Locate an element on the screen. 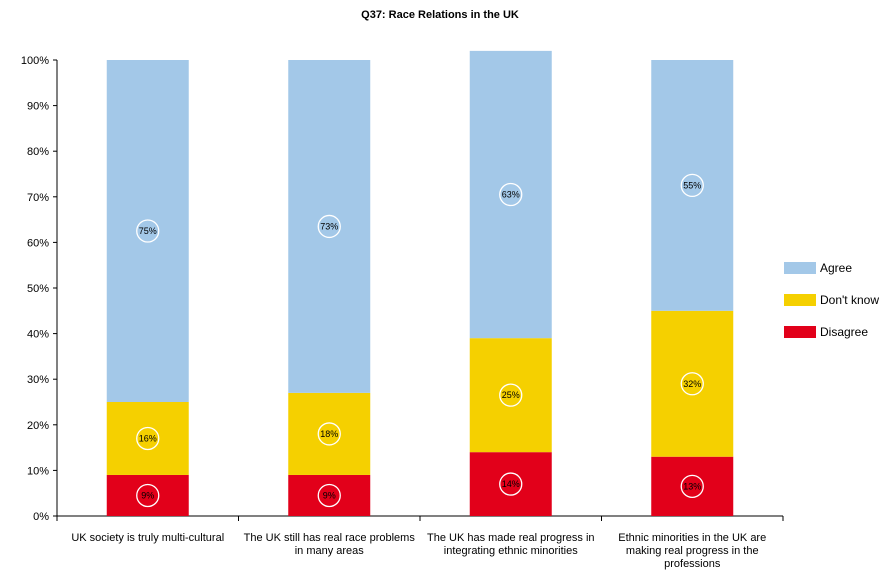 The height and width of the screenshot is (580, 880). y-tick-label: 50% is located at coordinates (38, 289).